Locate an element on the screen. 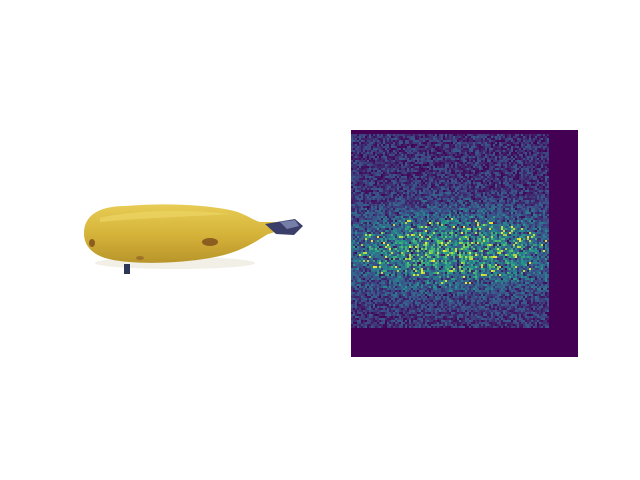 This screenshot has width=640, height=480. banana-nub is located at coordinates (127, 269).